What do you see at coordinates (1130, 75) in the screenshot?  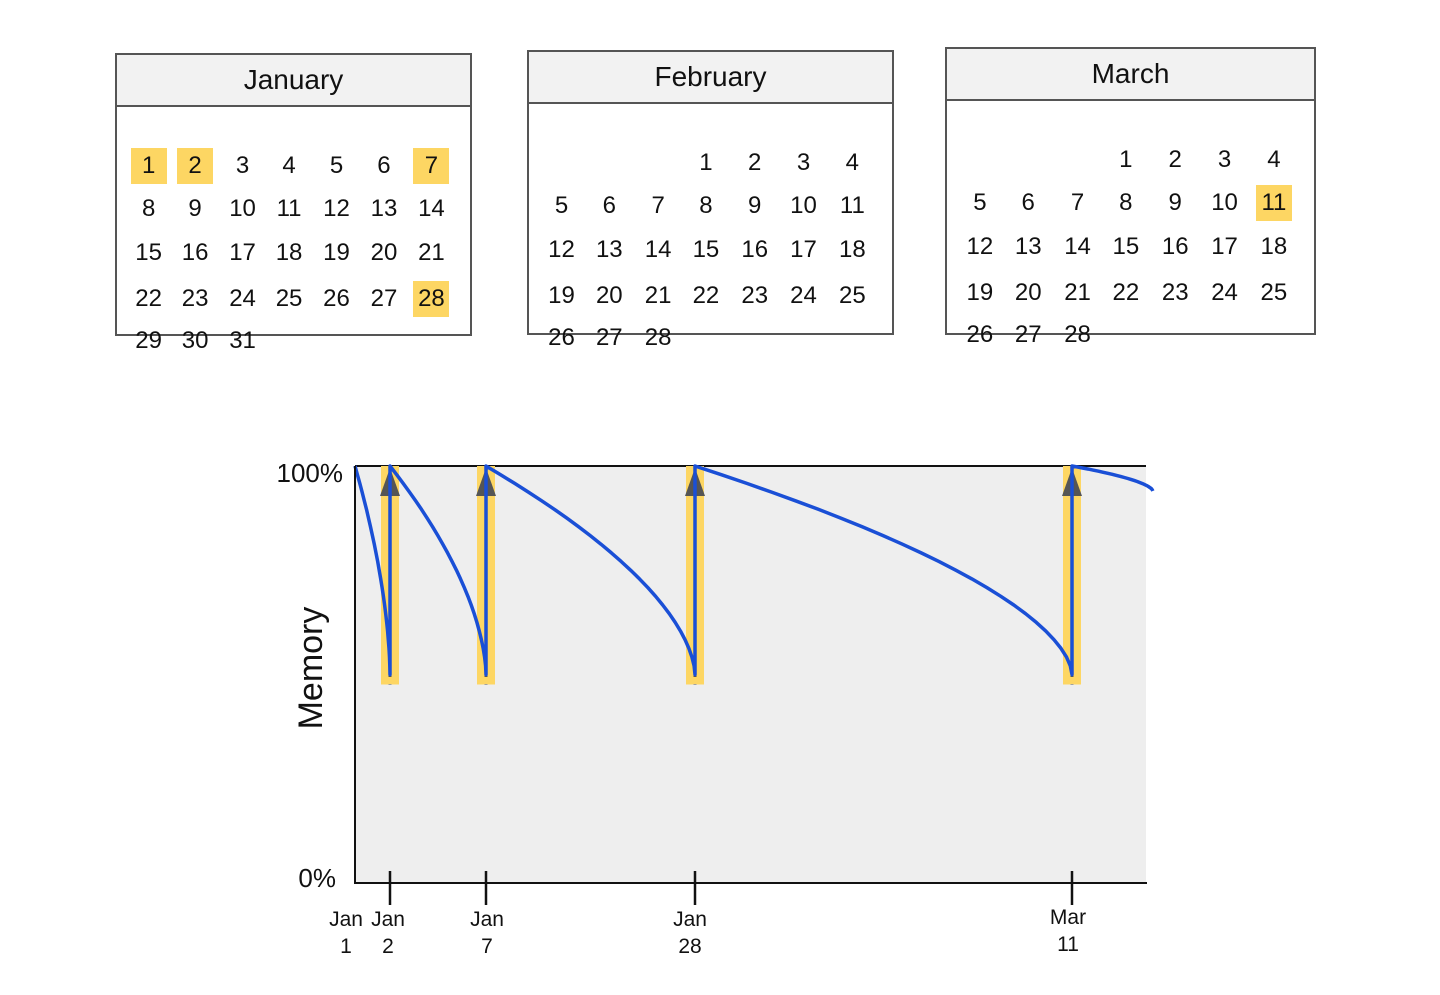 I see `calendar-month-title: March` at bounding box center [1130, 75].